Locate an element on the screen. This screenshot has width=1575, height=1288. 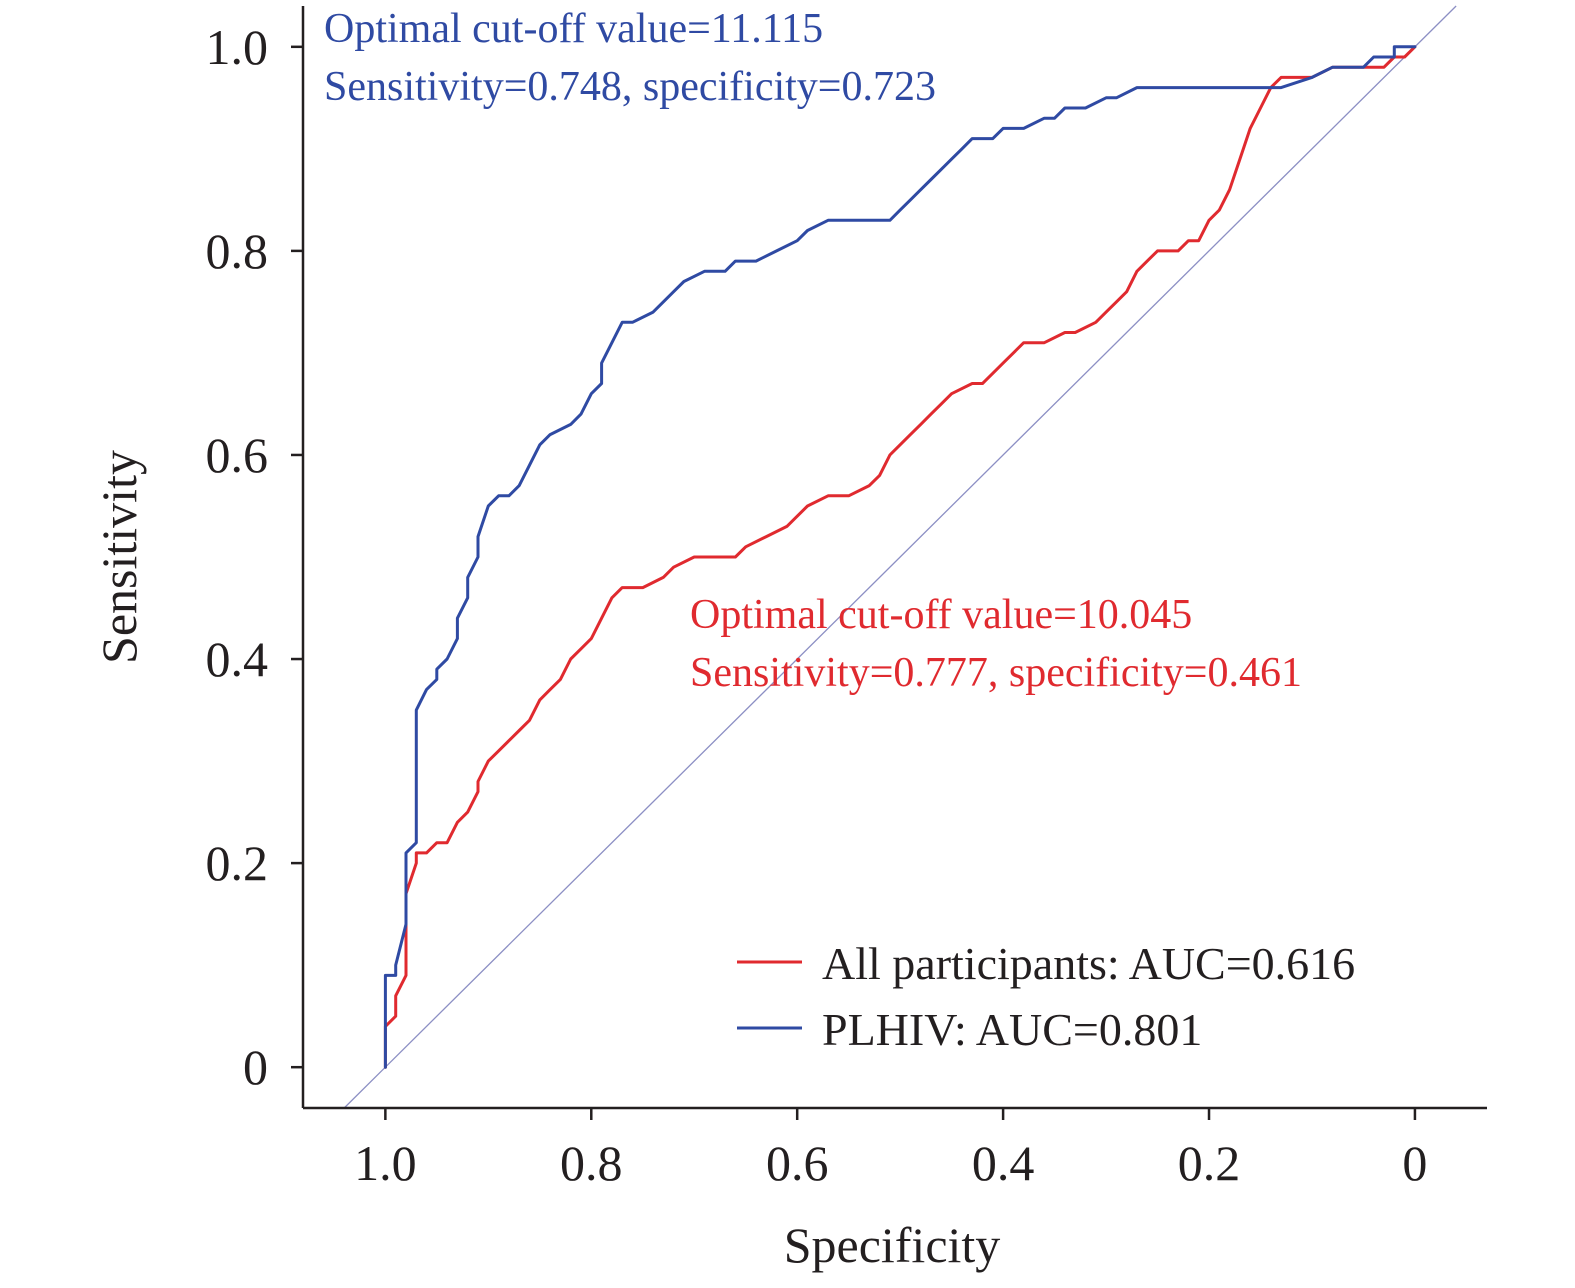
y-tick-label: 1.0 is located at coordinates (237, 47).